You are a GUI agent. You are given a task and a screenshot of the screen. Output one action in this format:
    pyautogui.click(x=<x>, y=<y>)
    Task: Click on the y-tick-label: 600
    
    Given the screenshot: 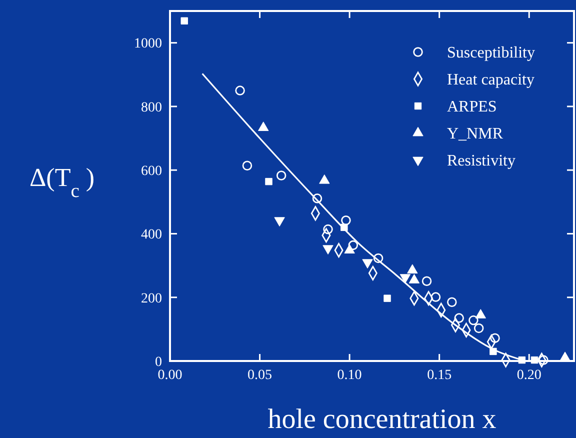 What is the action you would take?
    pyautogui.click(x=151, y=171)
    